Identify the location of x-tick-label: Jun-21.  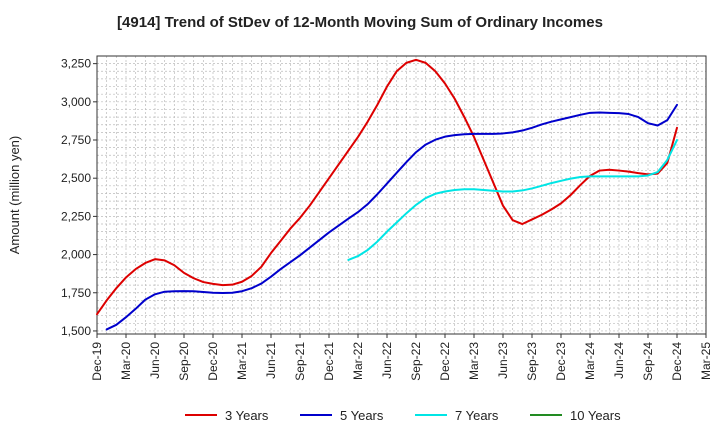
(271, 360).